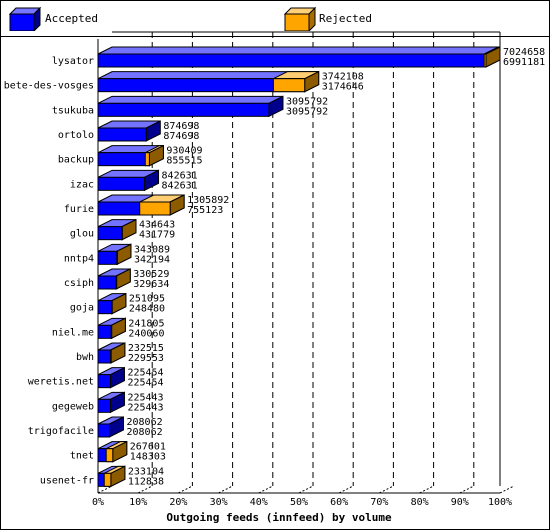 The image size is (550, 530). What do you see at coordinates (178, 502) in the screenshot?
I see `x-tick-label: 20%` at bounding box center [178, 502].